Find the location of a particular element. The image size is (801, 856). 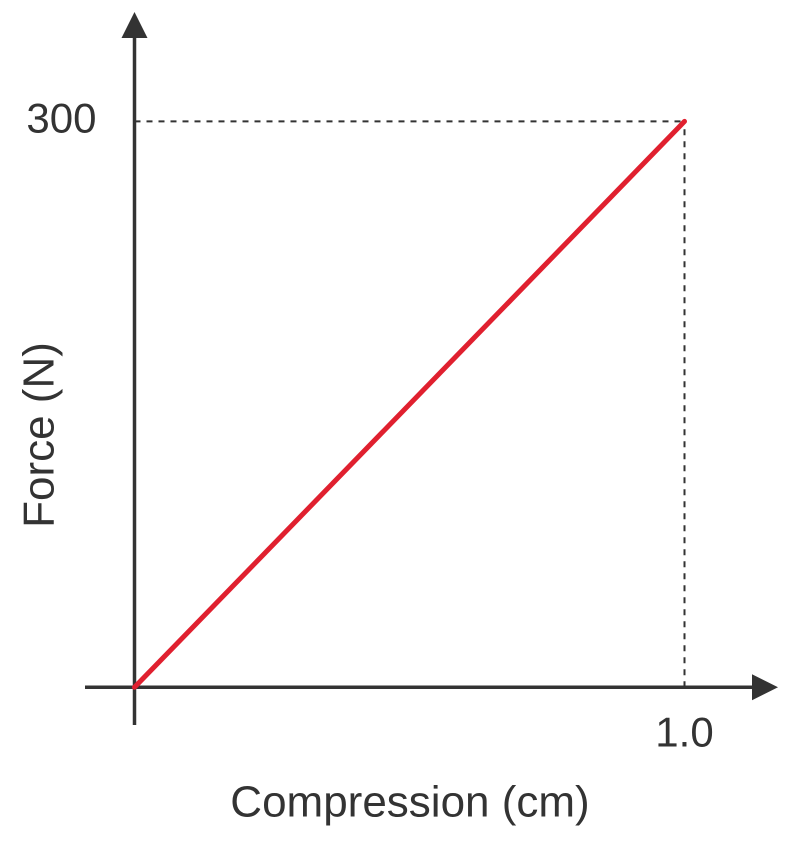

x-tick-label: 1.0 is located at coordinates (684, 731).